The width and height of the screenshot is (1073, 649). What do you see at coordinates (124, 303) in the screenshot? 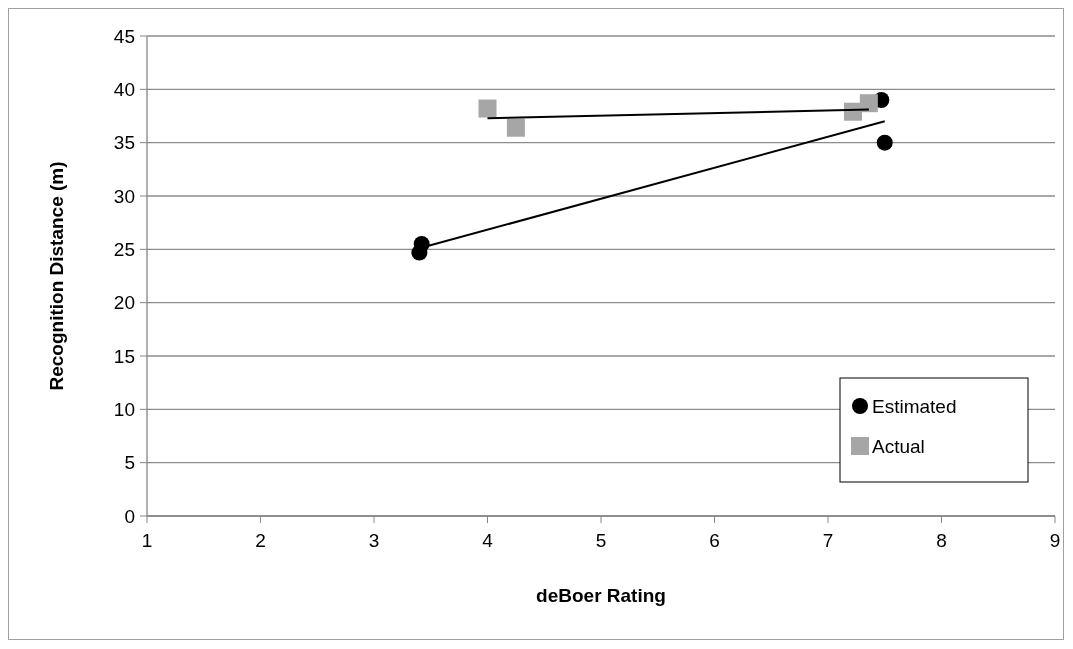
I see `y-tick-label: 20` at bounding box center [124, 303].